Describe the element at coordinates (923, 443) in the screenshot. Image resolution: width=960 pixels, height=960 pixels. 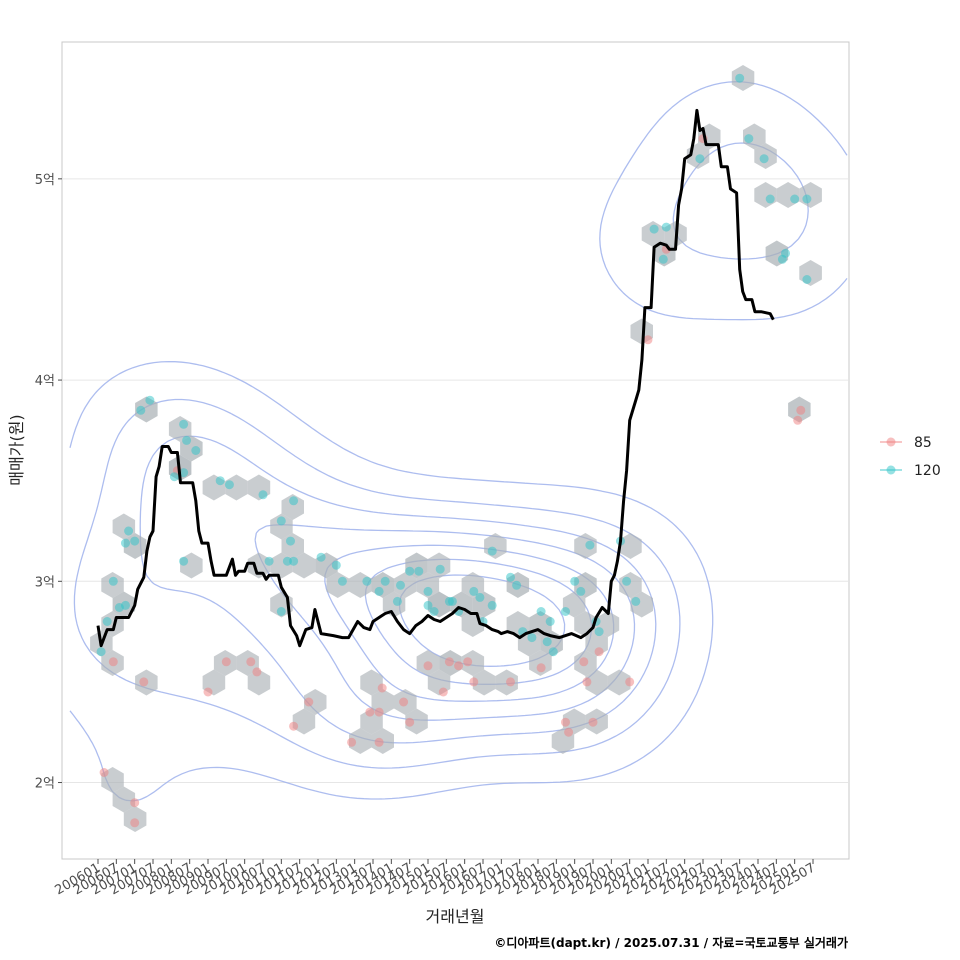
I see `legend-label-85: 85` at that location.